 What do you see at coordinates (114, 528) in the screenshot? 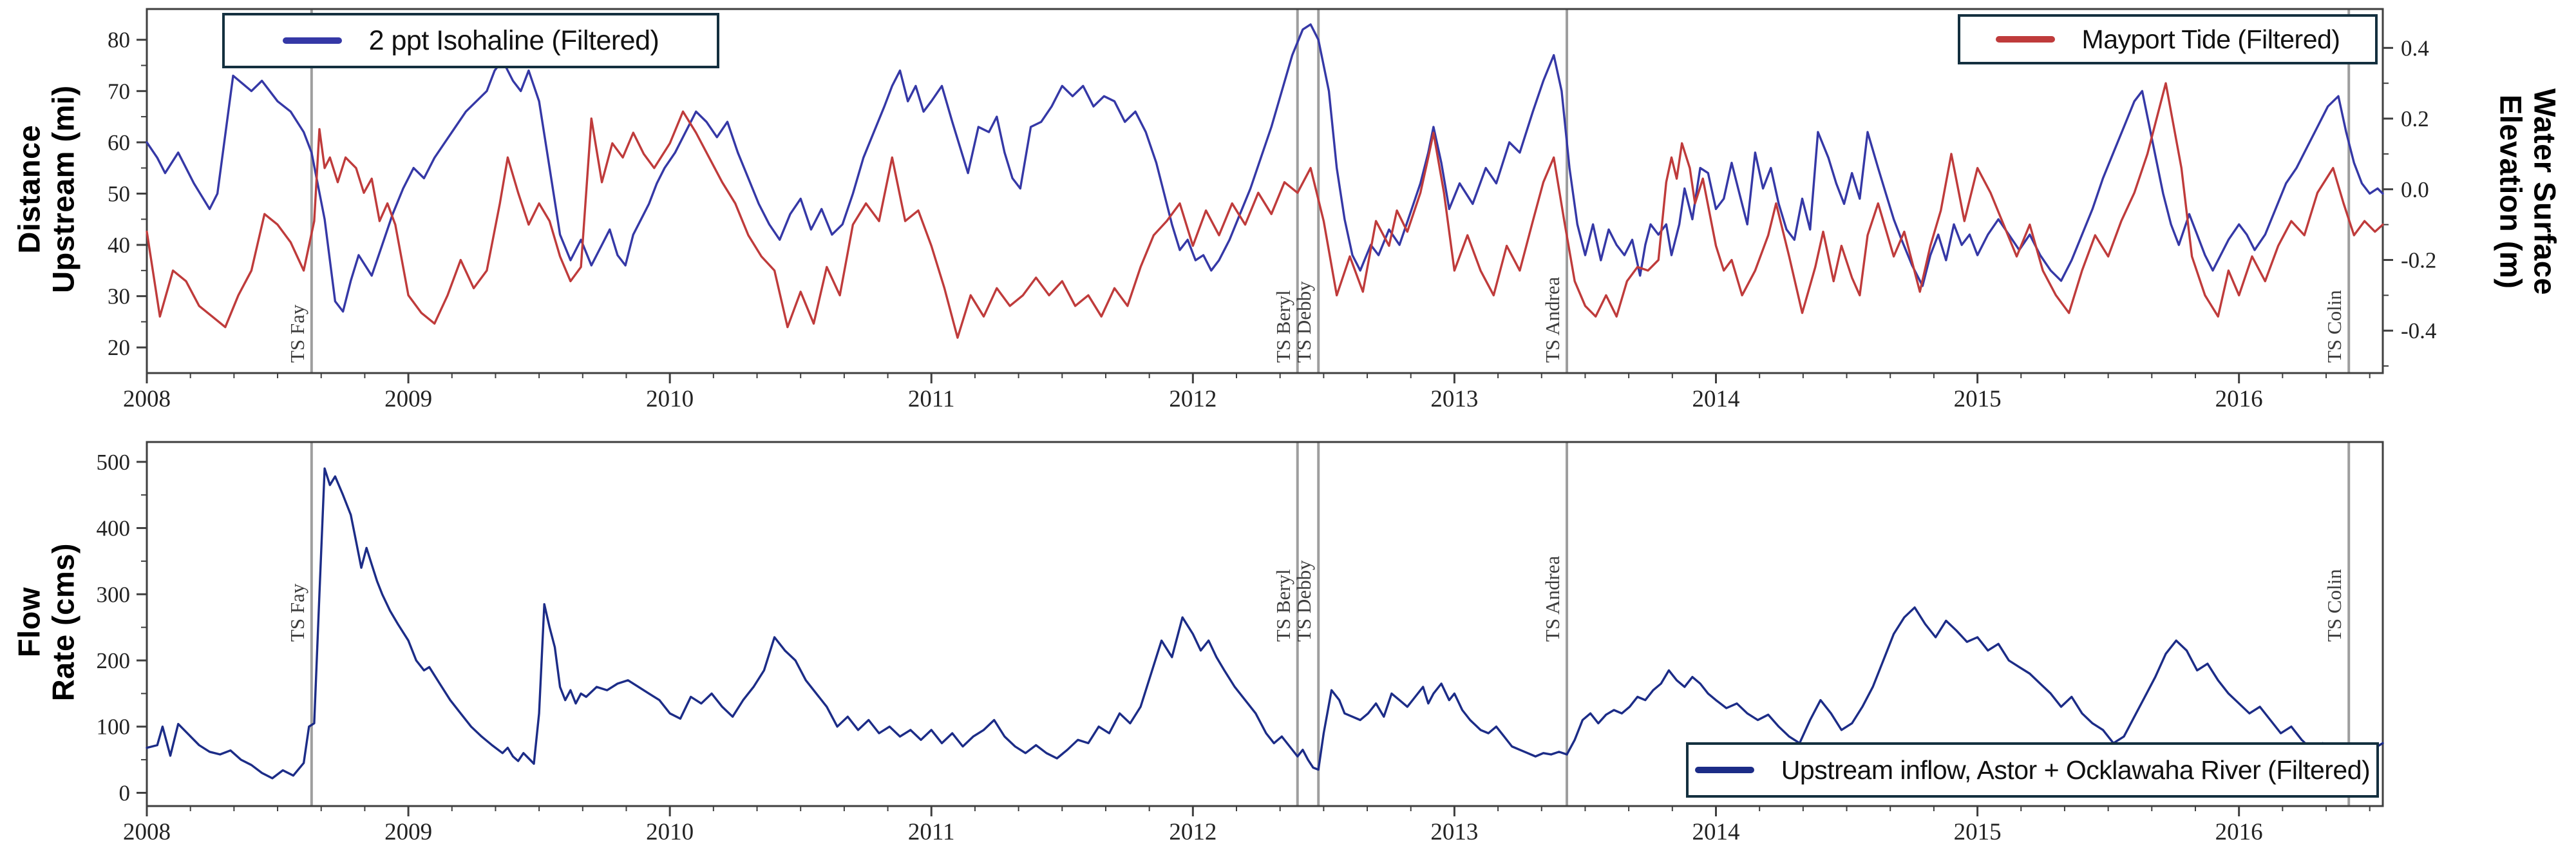
I see `y-tick-label: 400` at bounding box center [114, 528].